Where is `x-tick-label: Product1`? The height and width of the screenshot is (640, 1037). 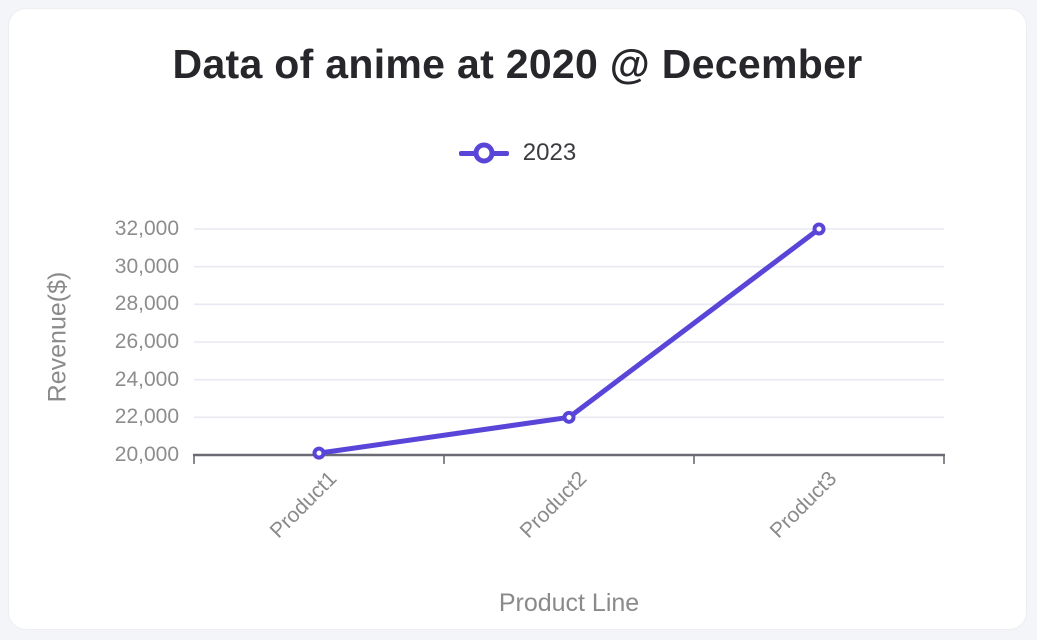 x-tick-label: Product1 is located at coordinates (303, 505).